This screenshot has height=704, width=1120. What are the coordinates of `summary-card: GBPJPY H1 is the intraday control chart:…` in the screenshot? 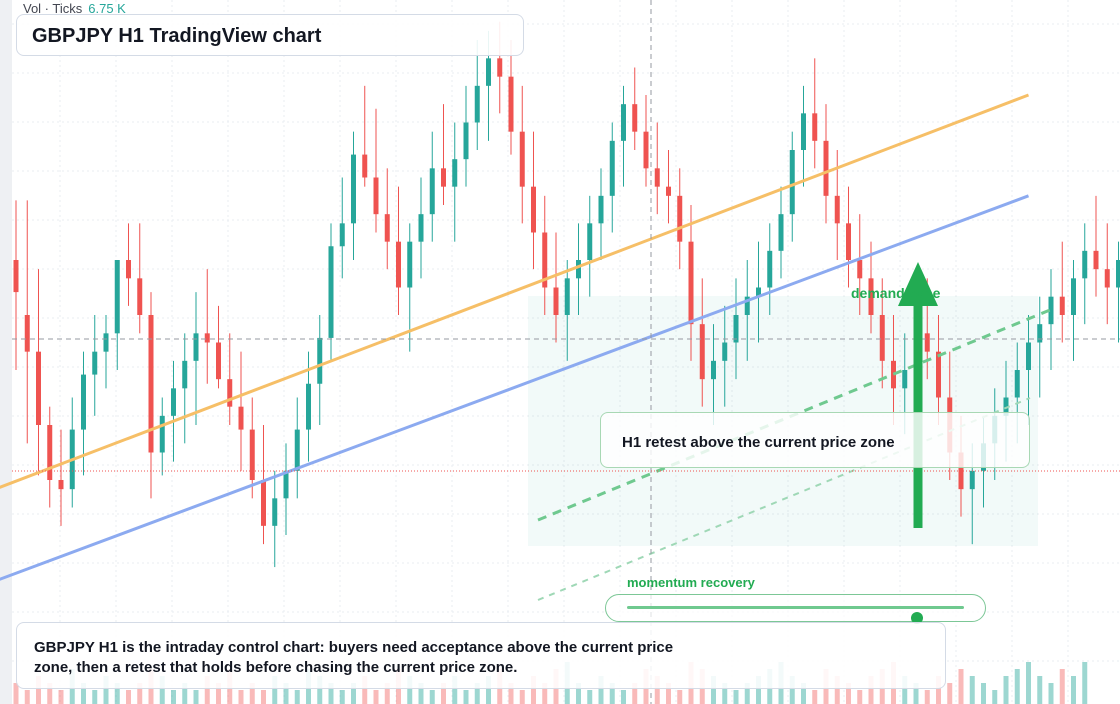 It's located at (481, 655).